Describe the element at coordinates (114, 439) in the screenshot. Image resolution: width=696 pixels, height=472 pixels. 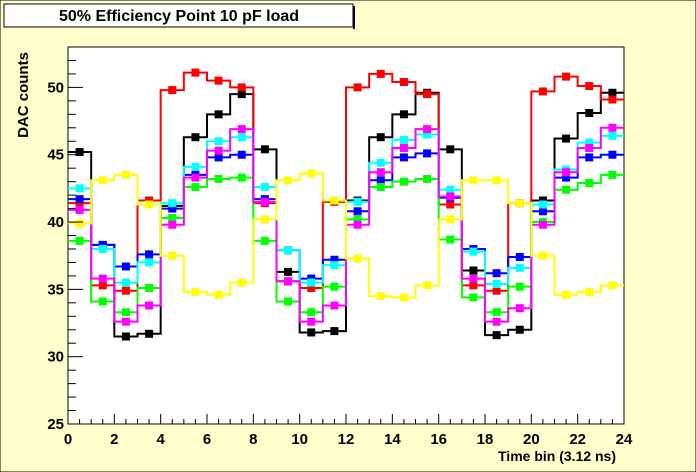
I see `x-tick-label: 2` at that location.